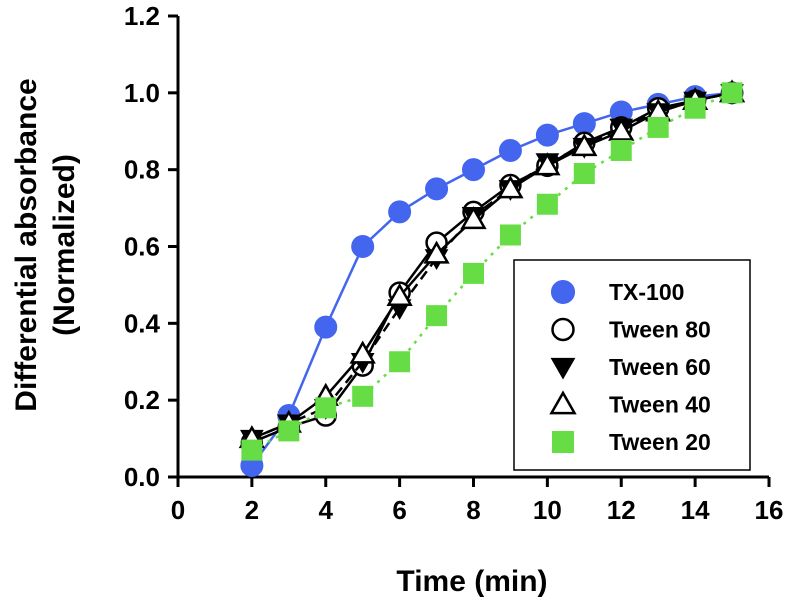  I want to click on legend-label: TX-100, so click(646, 292).